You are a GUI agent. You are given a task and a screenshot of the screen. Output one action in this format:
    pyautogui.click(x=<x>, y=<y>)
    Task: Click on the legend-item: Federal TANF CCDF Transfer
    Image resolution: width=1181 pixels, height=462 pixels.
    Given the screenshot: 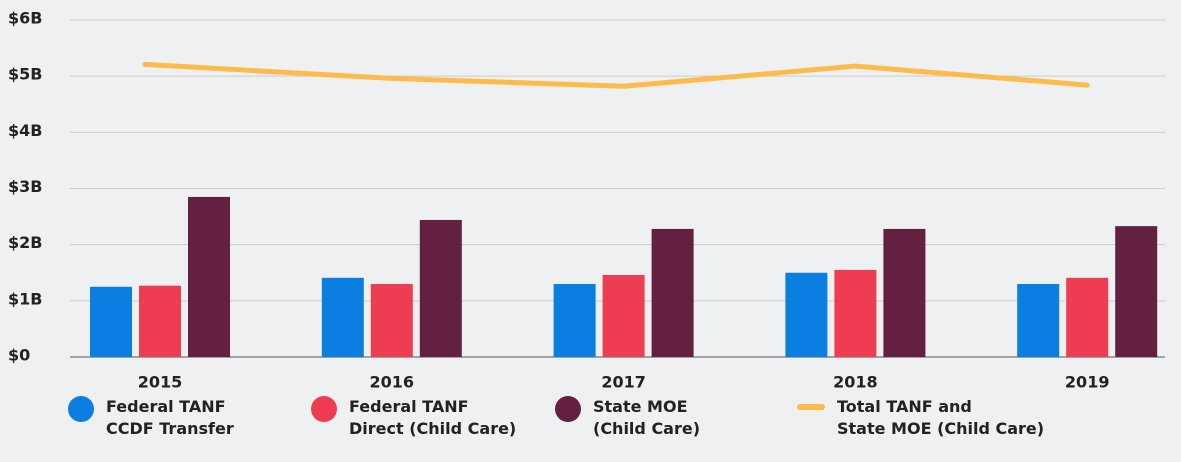 What is the action you would take?
    pyautogui.click(x=151, y=418)
    